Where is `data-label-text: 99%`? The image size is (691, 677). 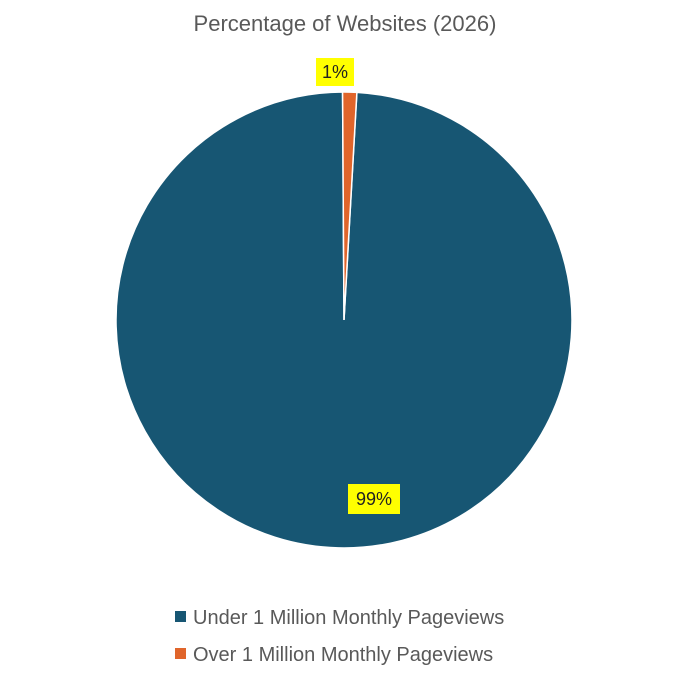 data-label-text: 99% is located at coordinates (374, 499).